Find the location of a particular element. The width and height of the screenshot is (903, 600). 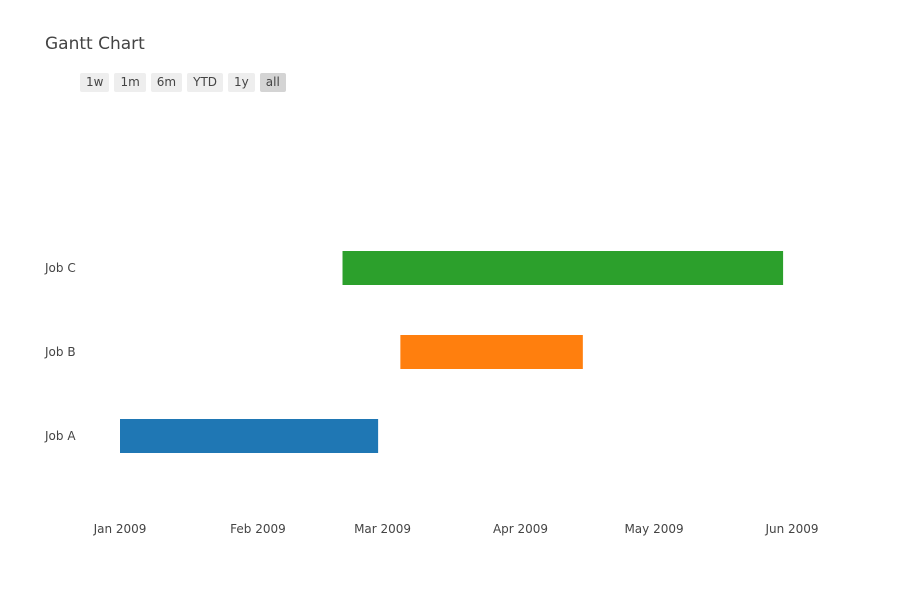

x-tick-label: May 2009 is located at coordinates (653, 529).